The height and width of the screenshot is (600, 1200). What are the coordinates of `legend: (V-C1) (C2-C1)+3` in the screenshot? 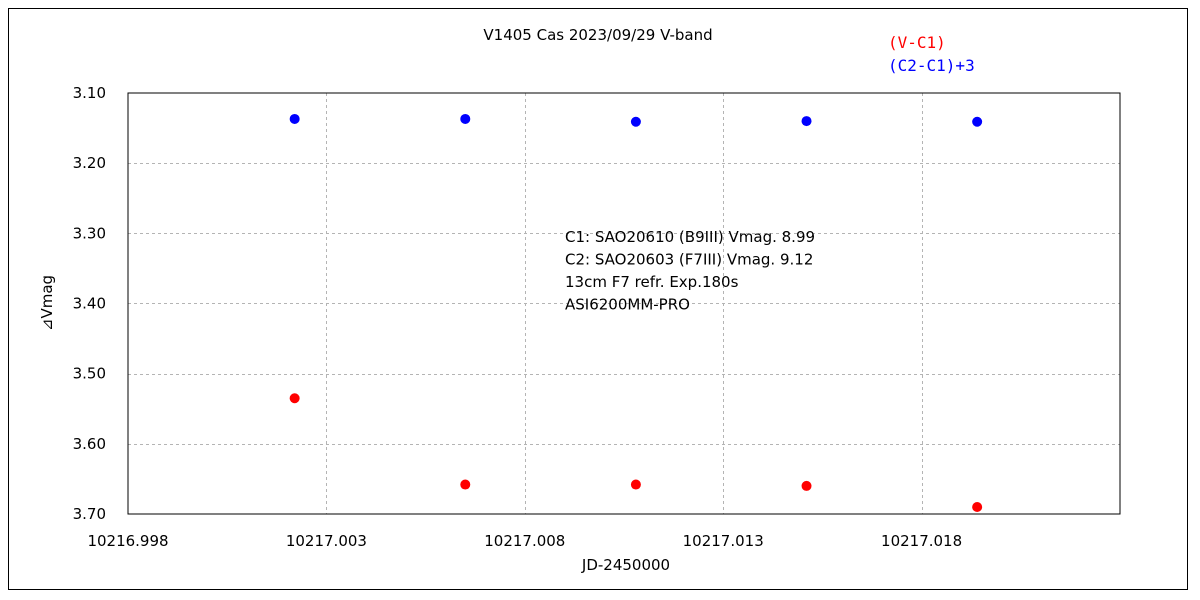 It's located at (931, 54).